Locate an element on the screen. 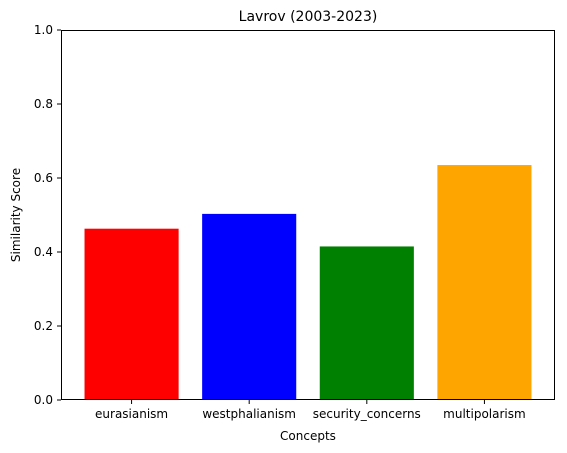  x-tick-label: multipolarism is located at coordinates (484, 414).